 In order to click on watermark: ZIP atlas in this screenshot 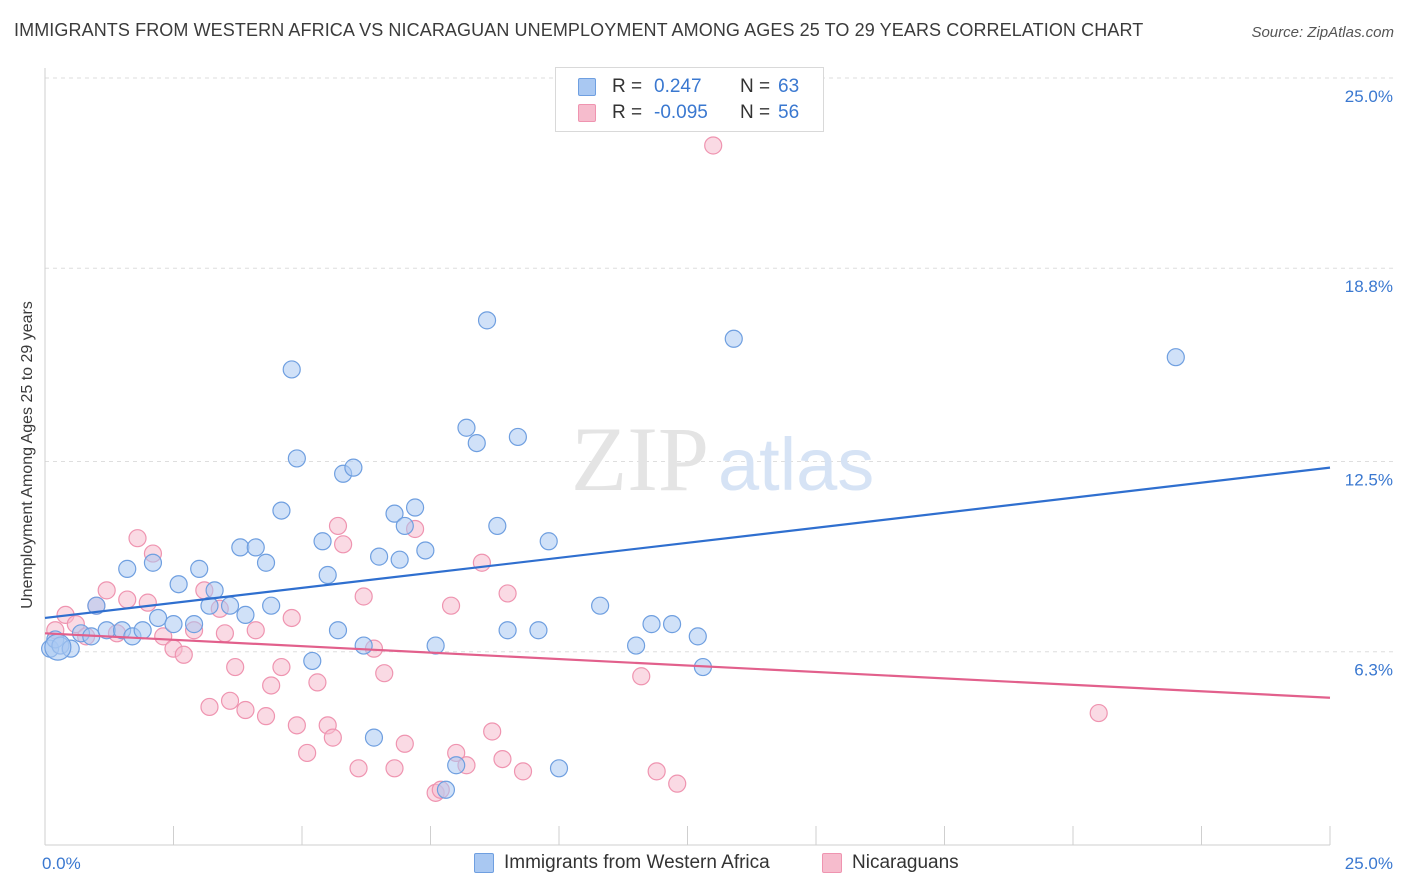, I will do `click(722, 459)`.